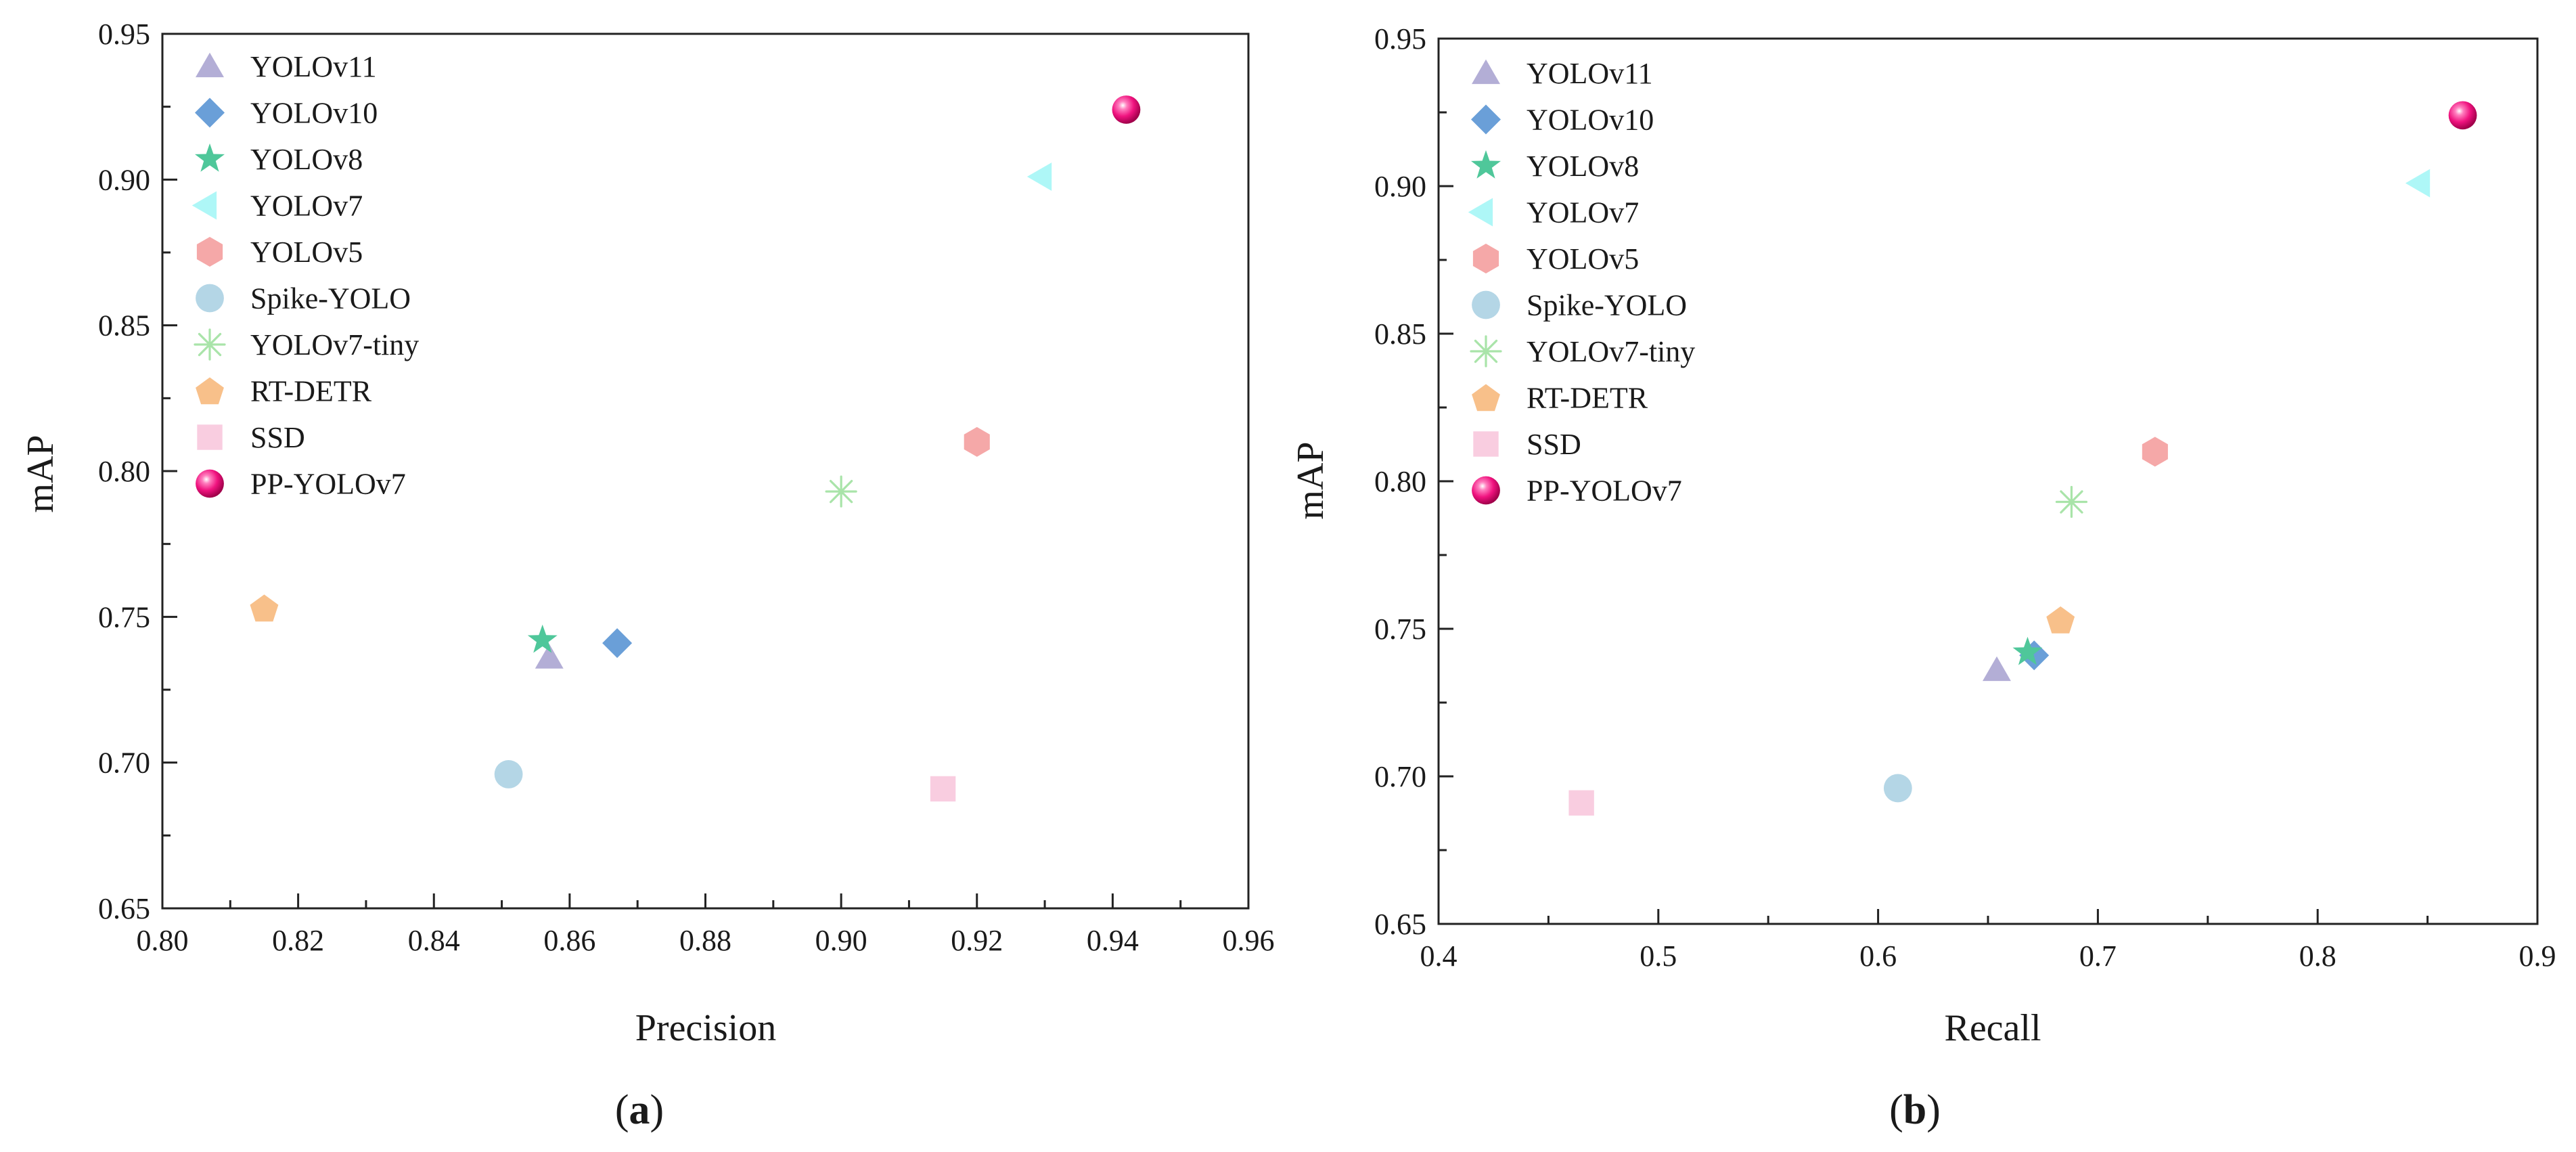 The width and height of the screenshot is (2576, 1152). I want to click on panel-b-point-yolov7-tiny, so click(2071, 501).